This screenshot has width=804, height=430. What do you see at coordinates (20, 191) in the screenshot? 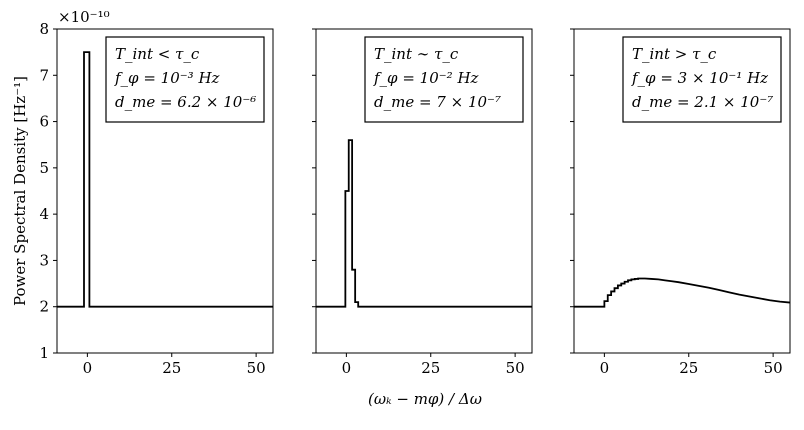
I see `y-axis-label: Power Spectral Density [Hz⁻¹]` at bounding box center [20, 191].